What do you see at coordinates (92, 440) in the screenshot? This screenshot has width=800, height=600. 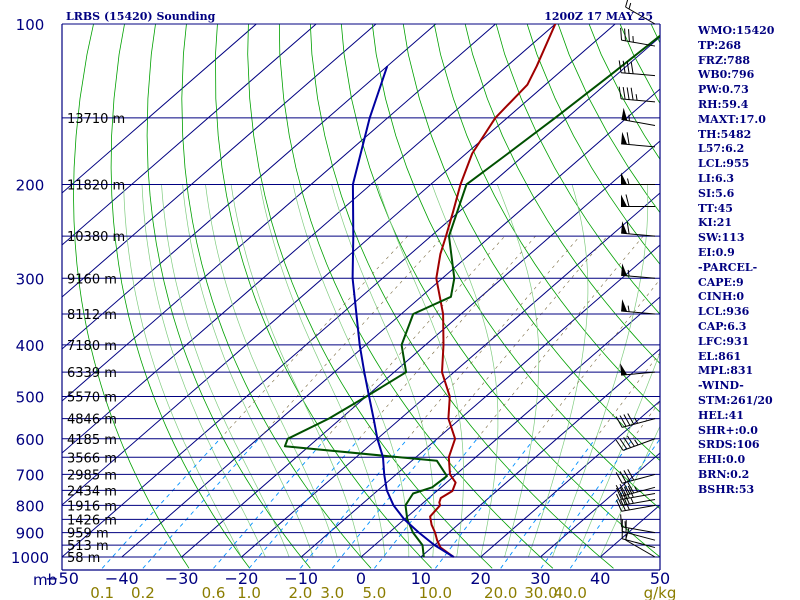 I see `height-label: 4185 m` at bounding box center [92, 440].